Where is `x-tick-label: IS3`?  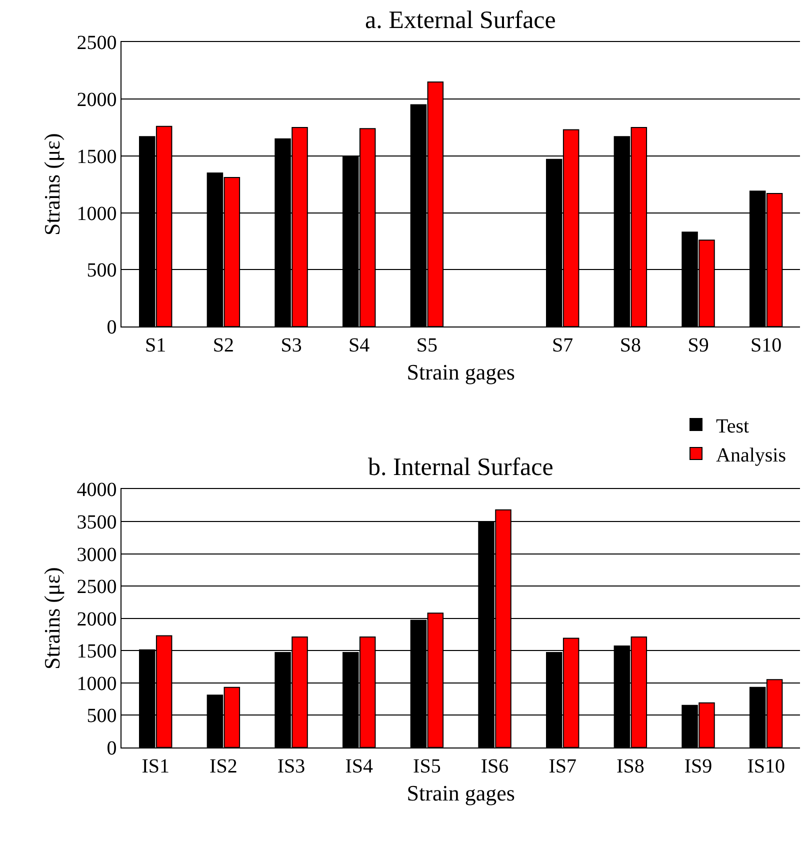 x-tick-label: IS3 is located at coordinates (291, 766).